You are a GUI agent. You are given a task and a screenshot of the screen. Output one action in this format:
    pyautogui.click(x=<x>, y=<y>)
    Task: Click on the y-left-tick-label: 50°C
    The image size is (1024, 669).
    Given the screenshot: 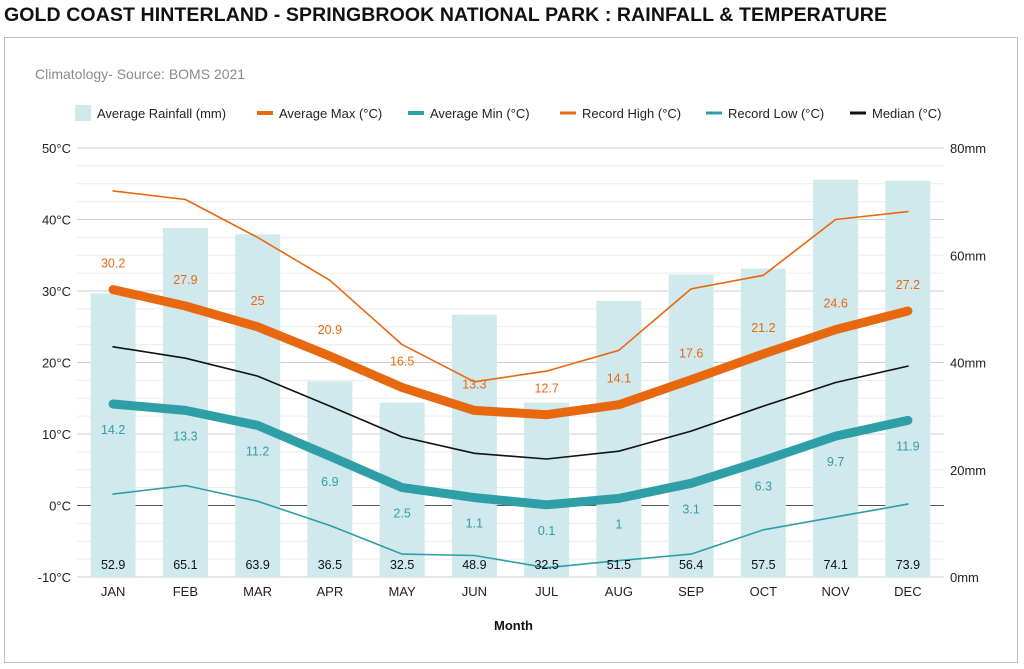 What is the action you would take?
    pyautogui.click(x=56, y=148)
    